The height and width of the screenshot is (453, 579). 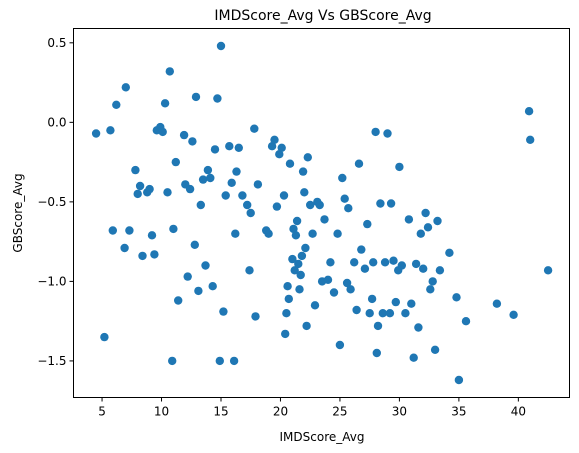 I want to click on y-axis-ticks: 0.5 0.0 −0.5 −1.0 −1.5, so click(x=55, y=202).